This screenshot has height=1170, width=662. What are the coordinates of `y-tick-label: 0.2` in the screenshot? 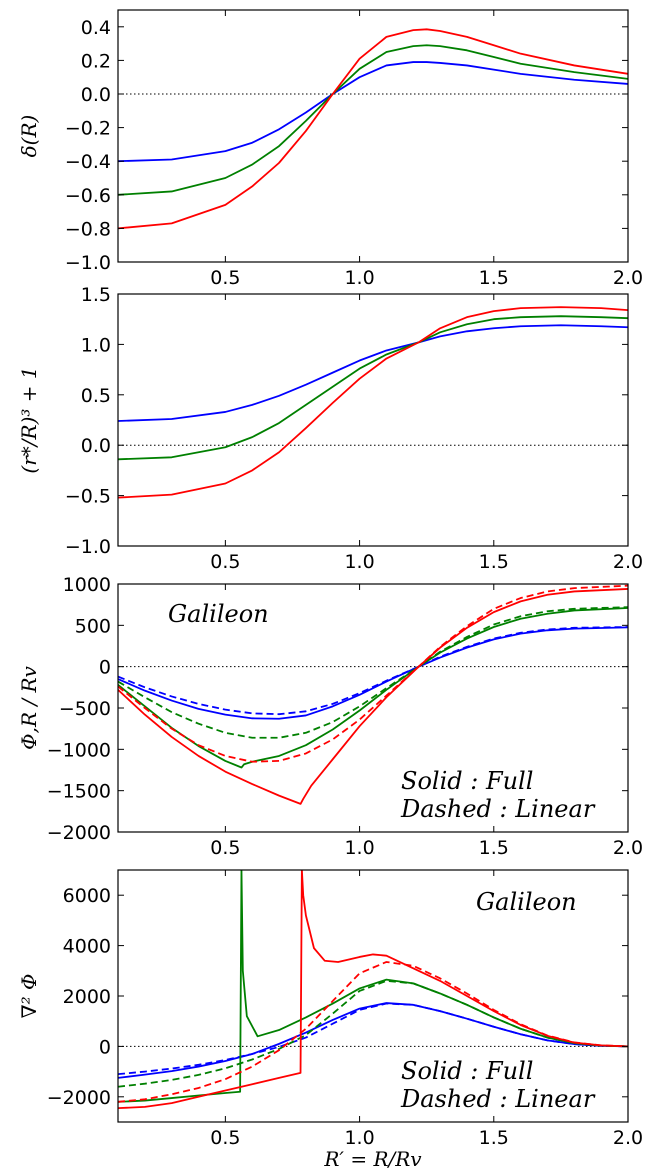 It's located at (96, 61).